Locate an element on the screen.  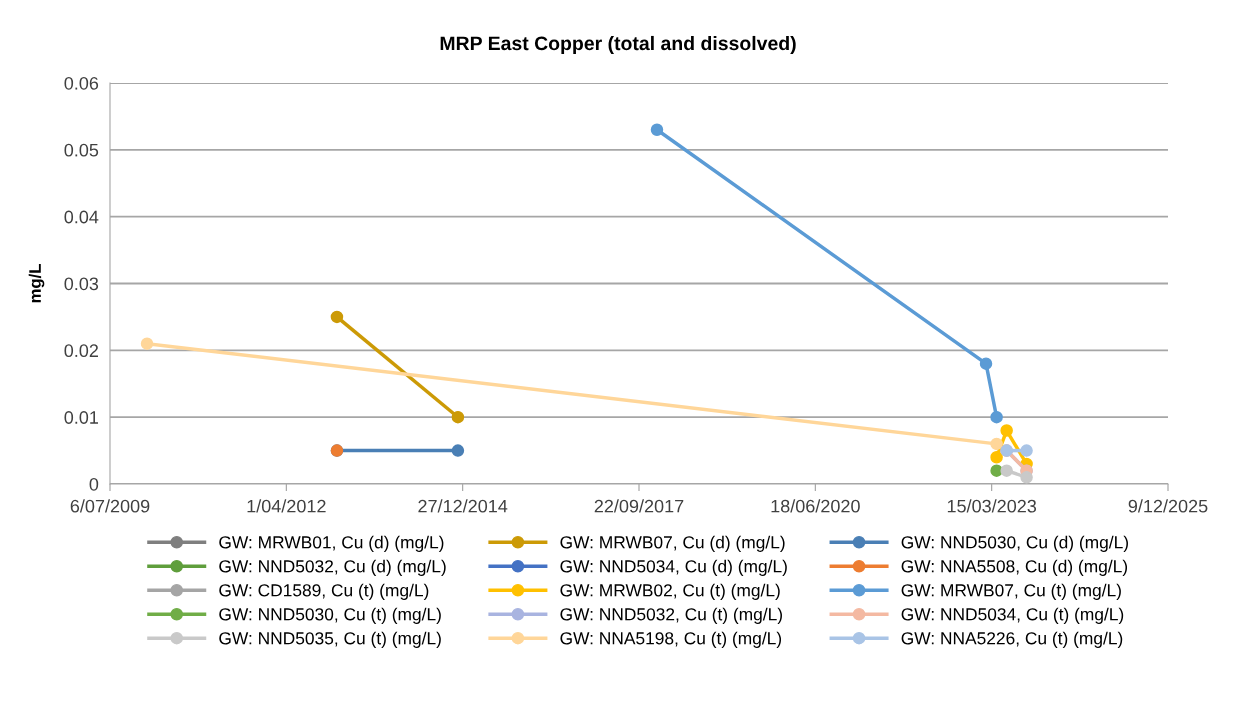
legend-label: GW: NND5034, Cu (t) (mg/L) is located at coordinates (1012, 615).